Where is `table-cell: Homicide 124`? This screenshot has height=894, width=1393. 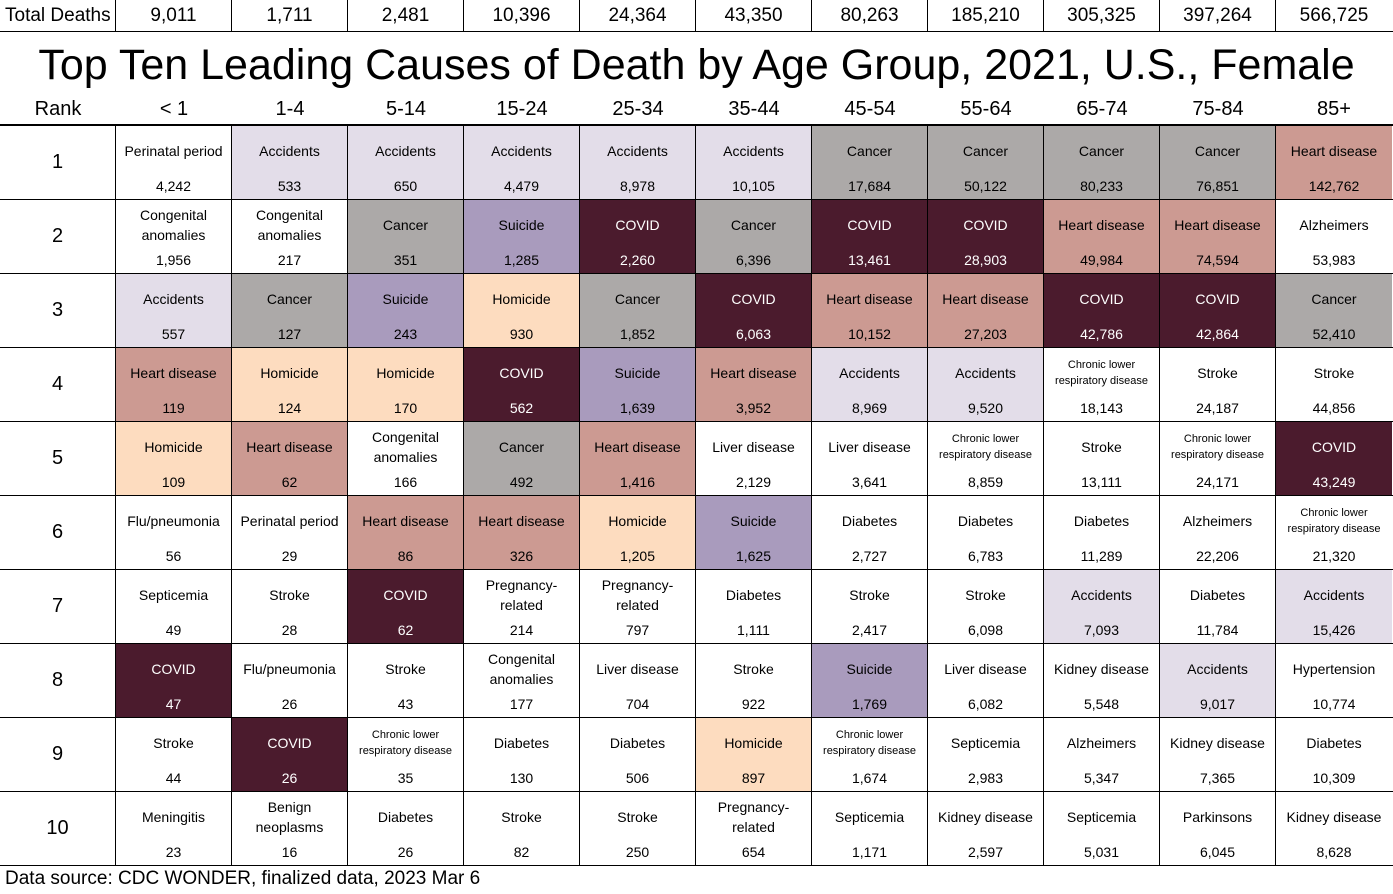
table-cell: Homicide 124 is located at coordinates (290, 384).